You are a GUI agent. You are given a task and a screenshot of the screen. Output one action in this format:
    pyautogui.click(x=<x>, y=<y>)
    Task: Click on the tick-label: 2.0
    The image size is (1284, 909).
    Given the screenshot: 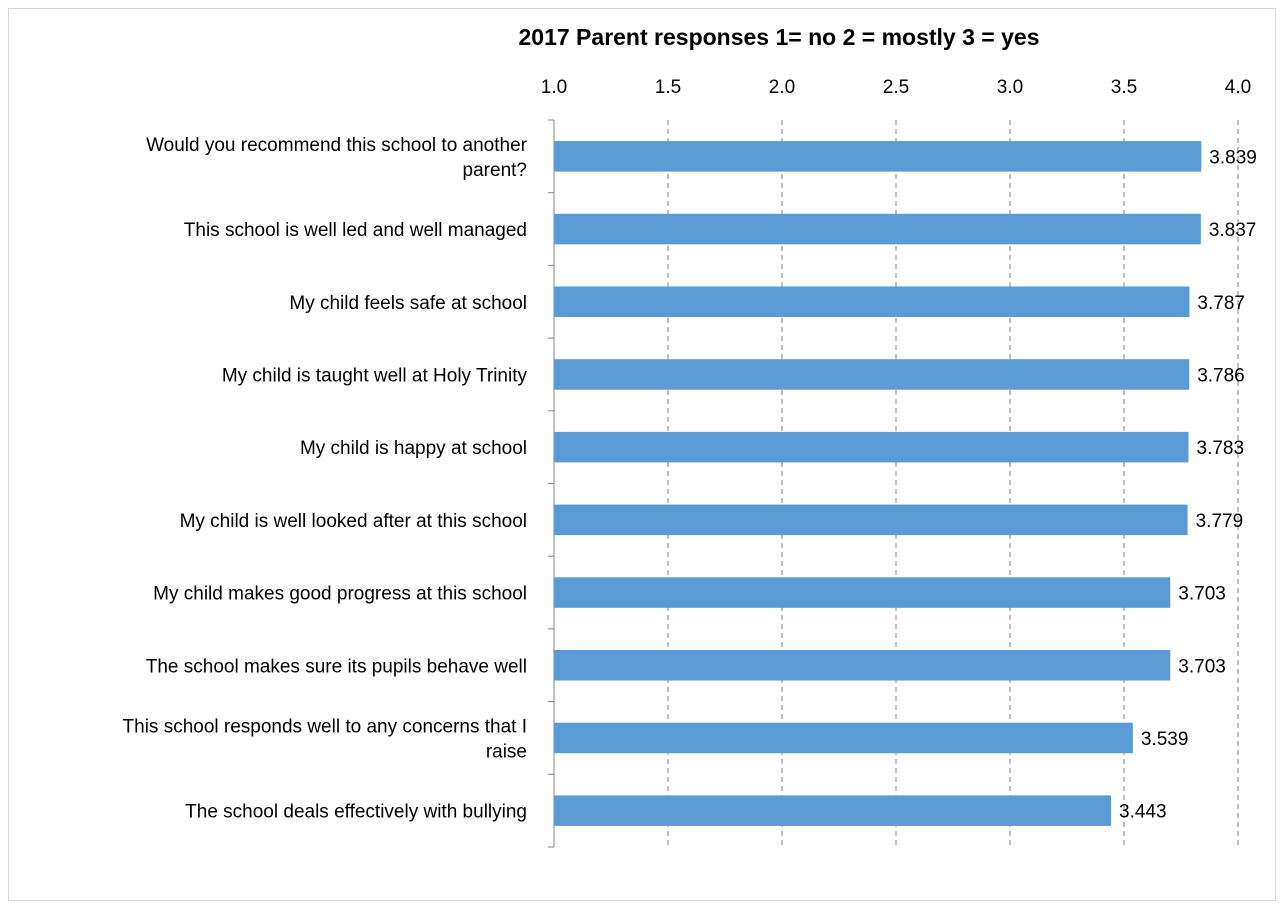 What is the action you would take?
    pyautogui.click(x=782, y=87)
    